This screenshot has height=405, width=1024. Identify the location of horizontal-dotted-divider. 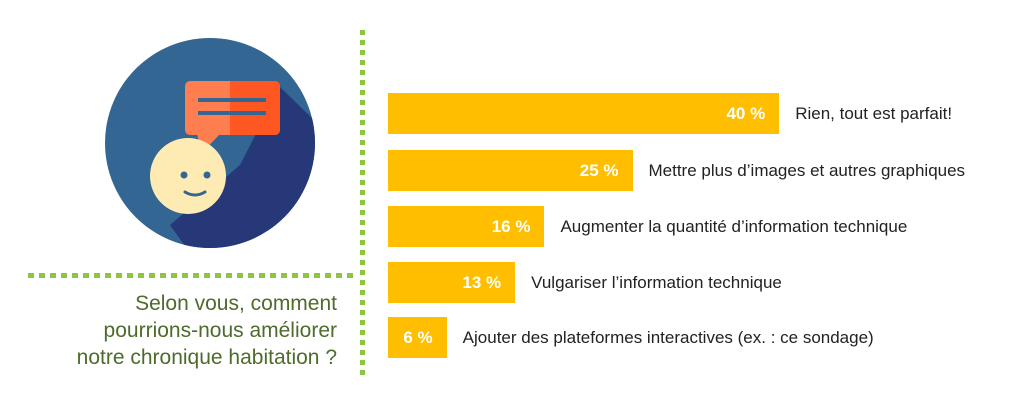
(193, 275).